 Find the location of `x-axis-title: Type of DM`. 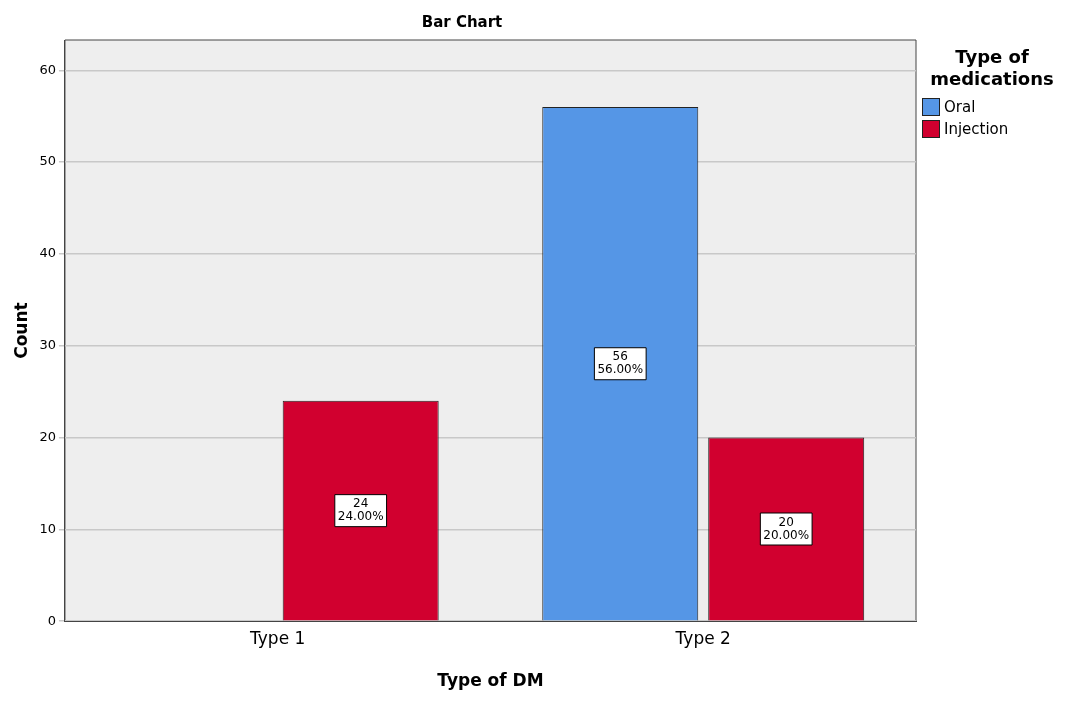

x-axis-title: Type of DM is located at coordinates (490, 680).